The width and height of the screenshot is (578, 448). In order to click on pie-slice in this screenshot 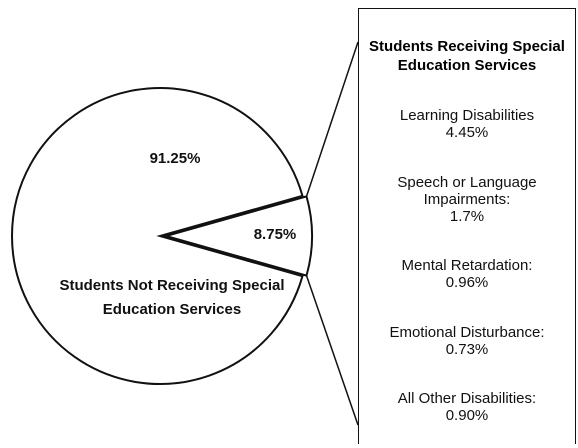, I will do `click(237, 236)`.